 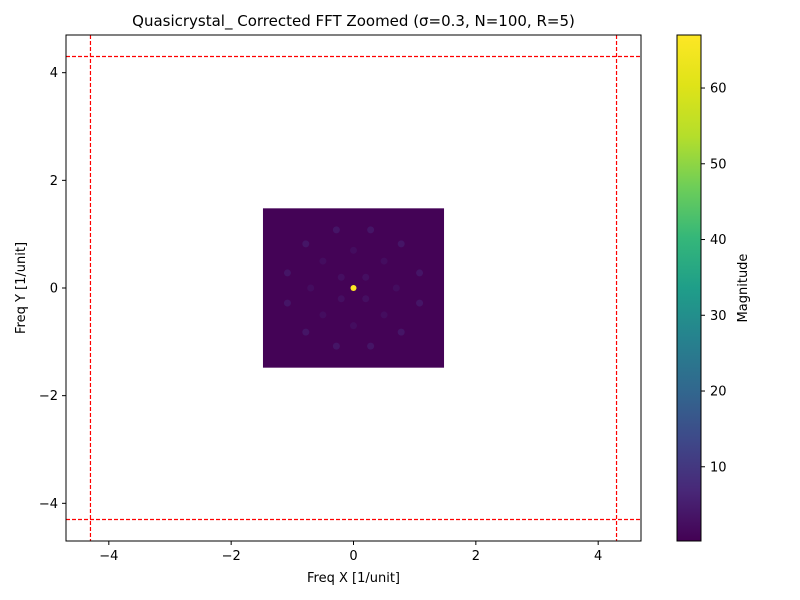 I want to click on heatmap-peak-center-core, so click(x=353, y=288).